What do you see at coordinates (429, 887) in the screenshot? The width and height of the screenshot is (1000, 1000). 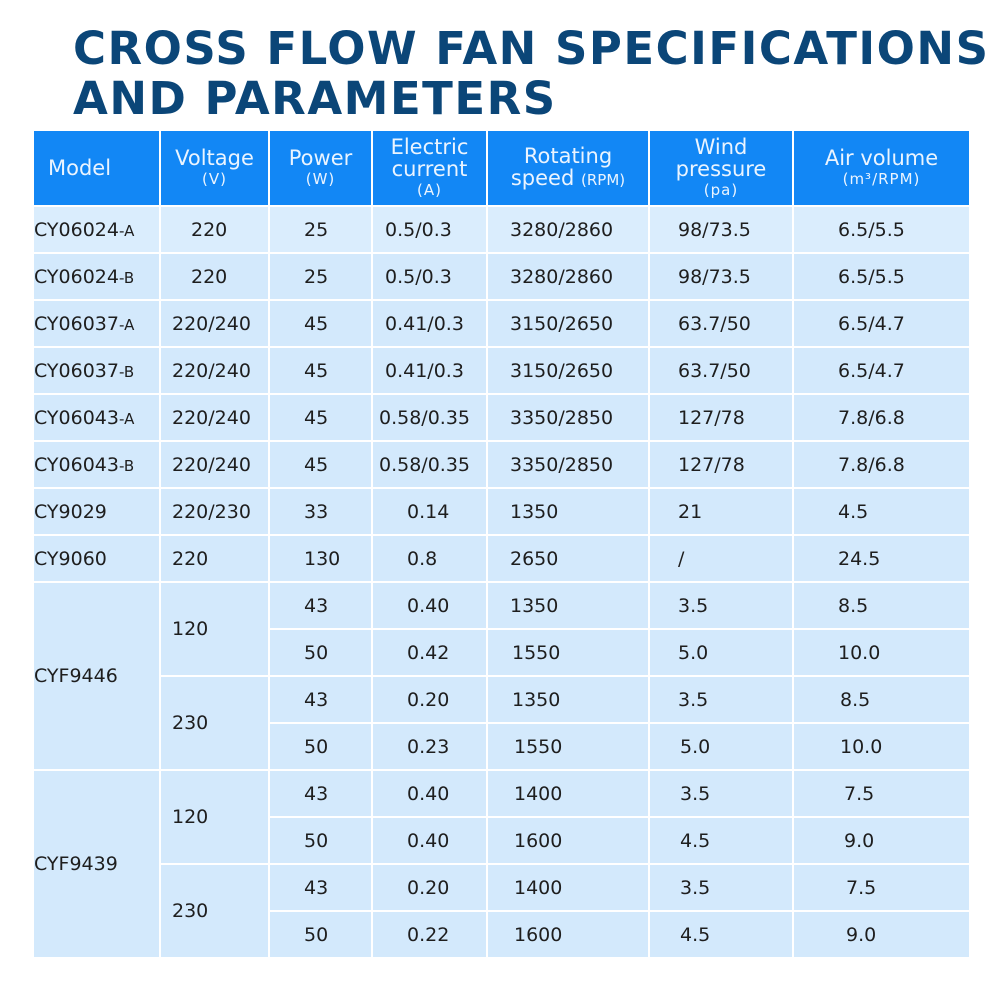 I see `cell-current: 0.20` at bounding box center [429, 887].